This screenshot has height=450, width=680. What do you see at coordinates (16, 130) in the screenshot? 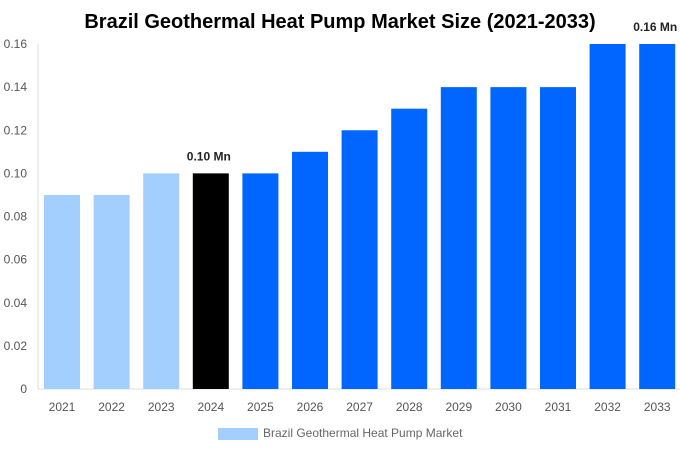
I see `y-tick-label: 0.12` at bounding box center [16, 130].